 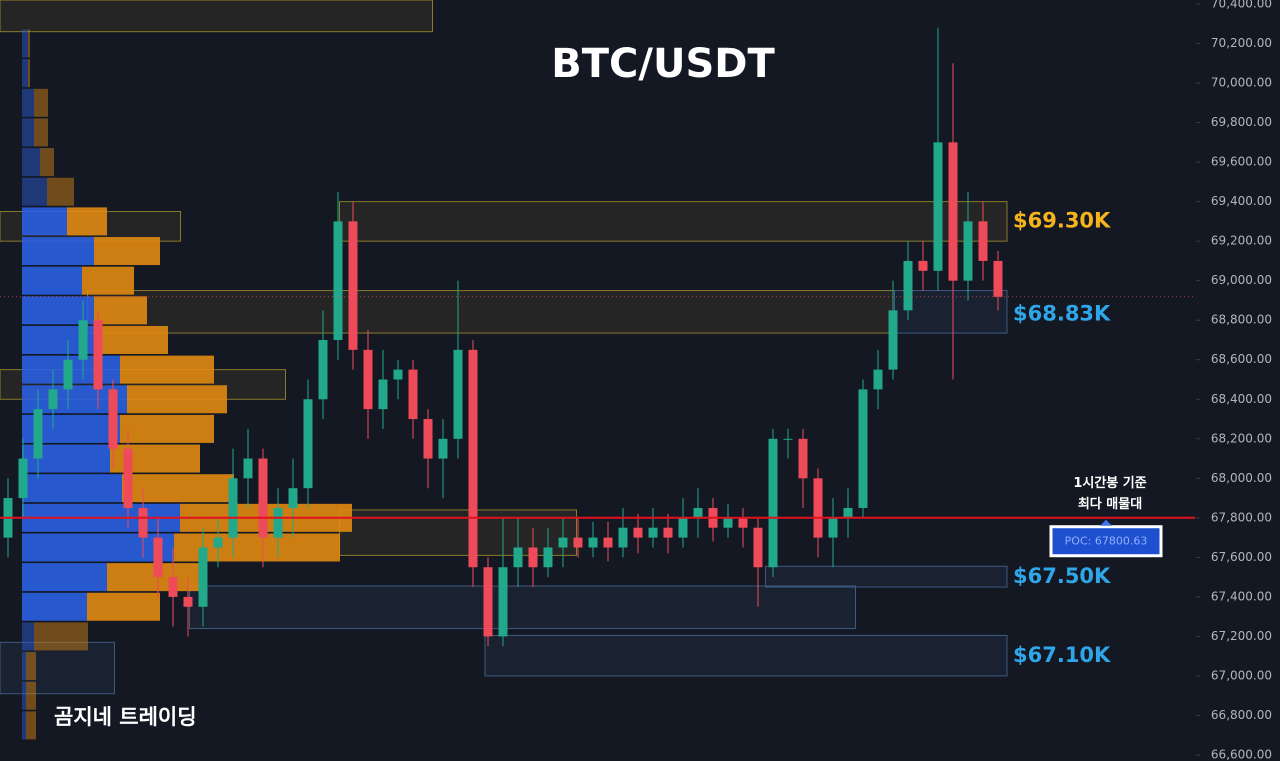 I want to click on y-tick-label: 67,000.00, so click(x=1241, y=675).